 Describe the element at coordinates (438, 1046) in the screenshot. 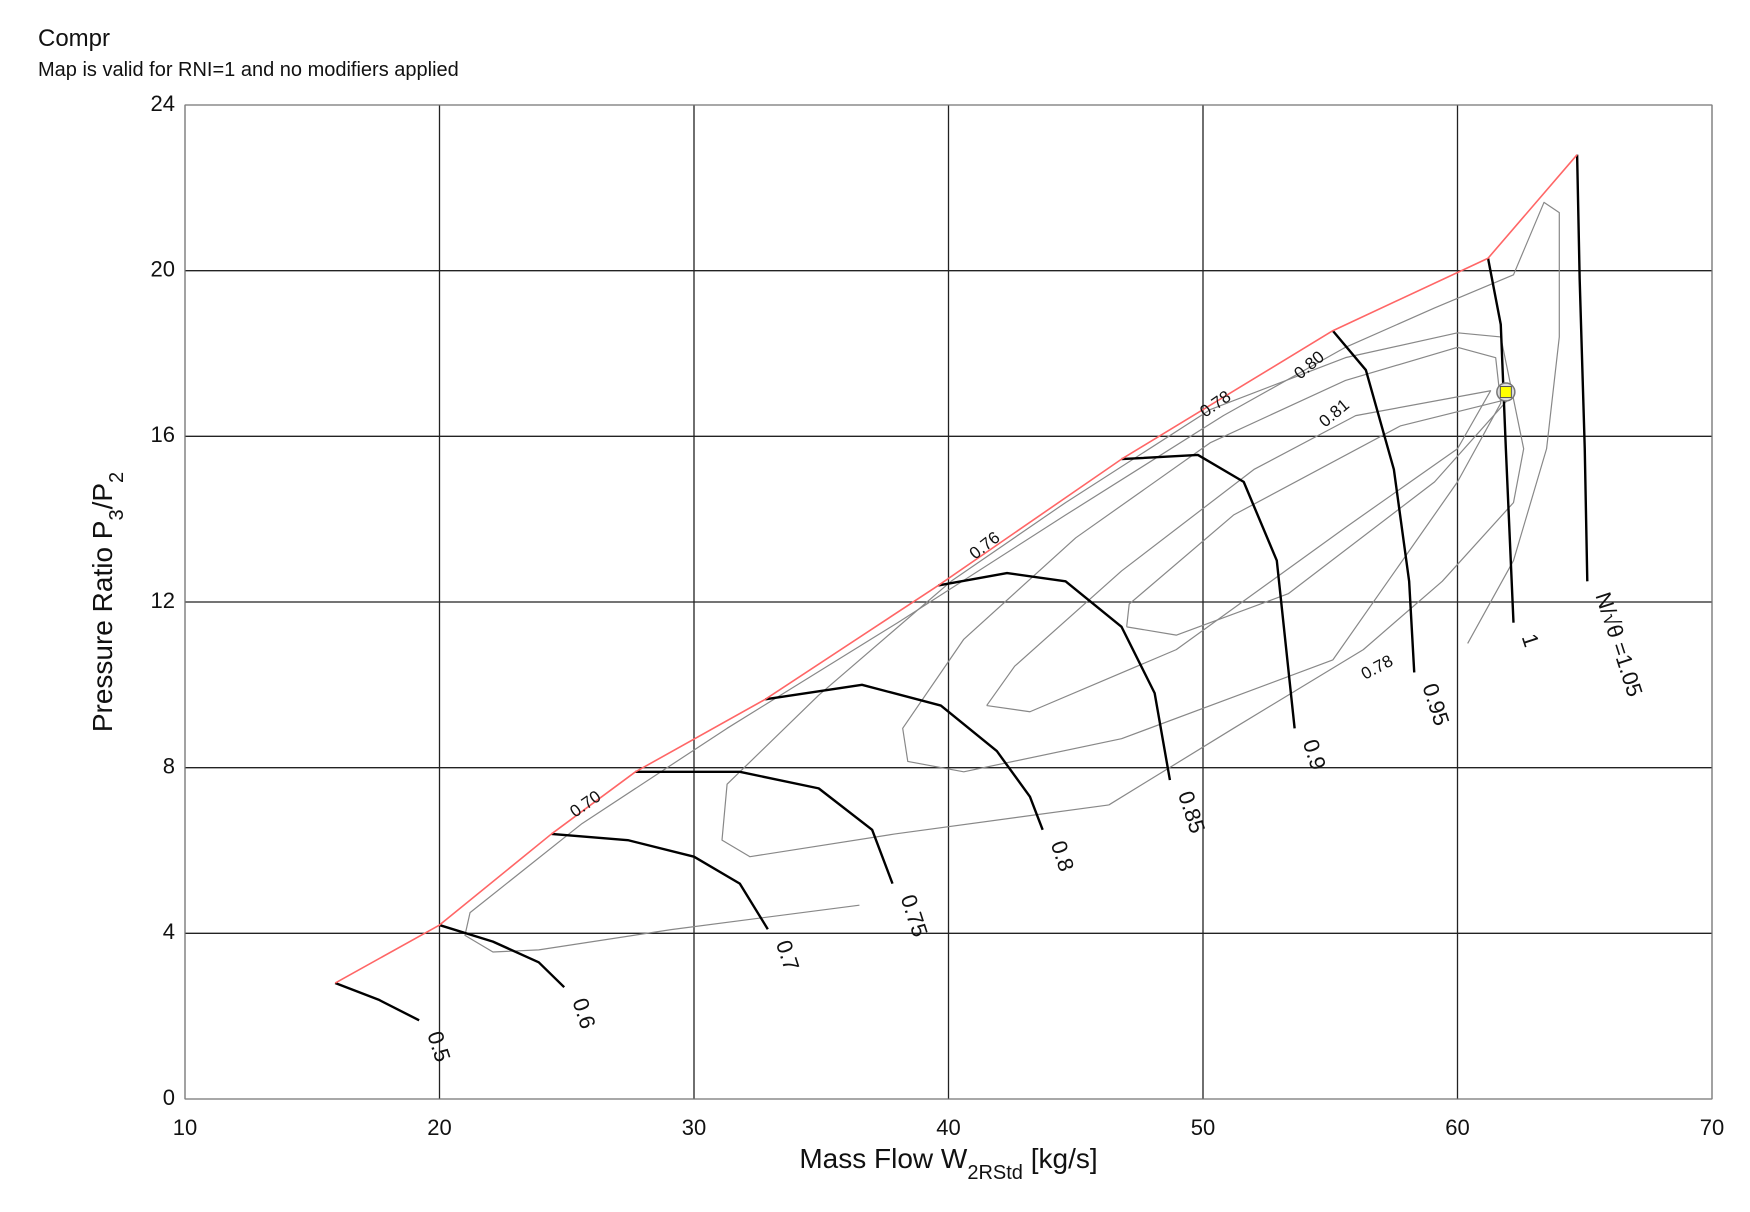

I see `speed-line-label: 0.5` at that location.